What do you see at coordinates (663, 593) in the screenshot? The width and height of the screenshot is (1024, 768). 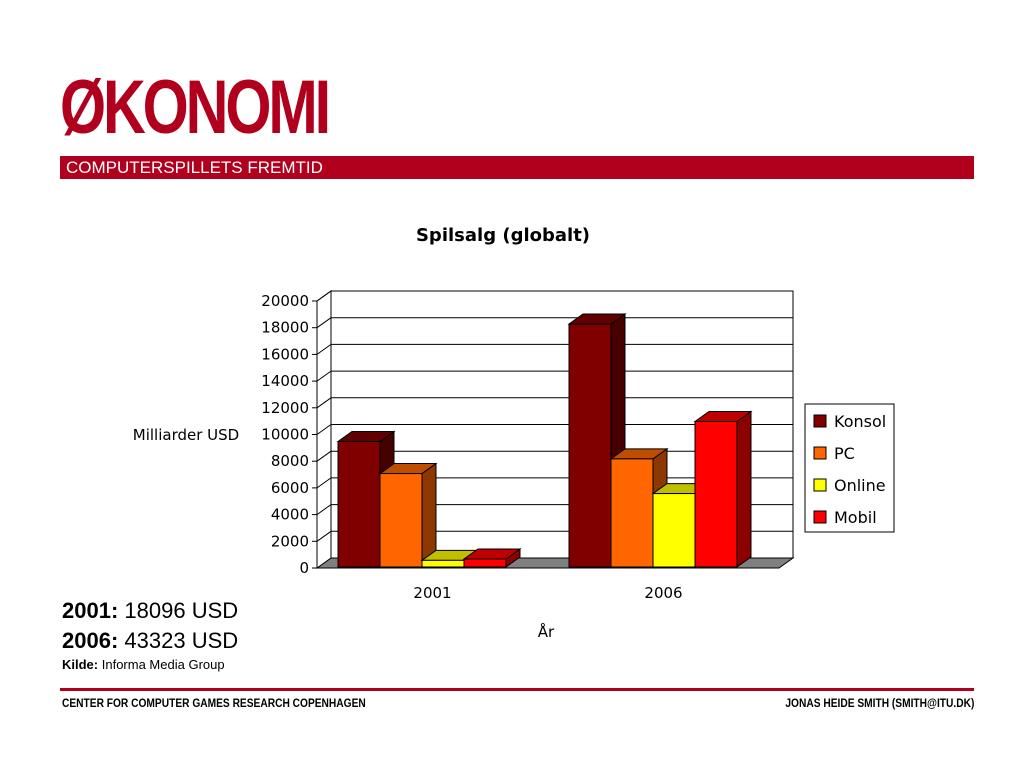 I see `x-tick-label: 2006` at bounding box center [663, 593].